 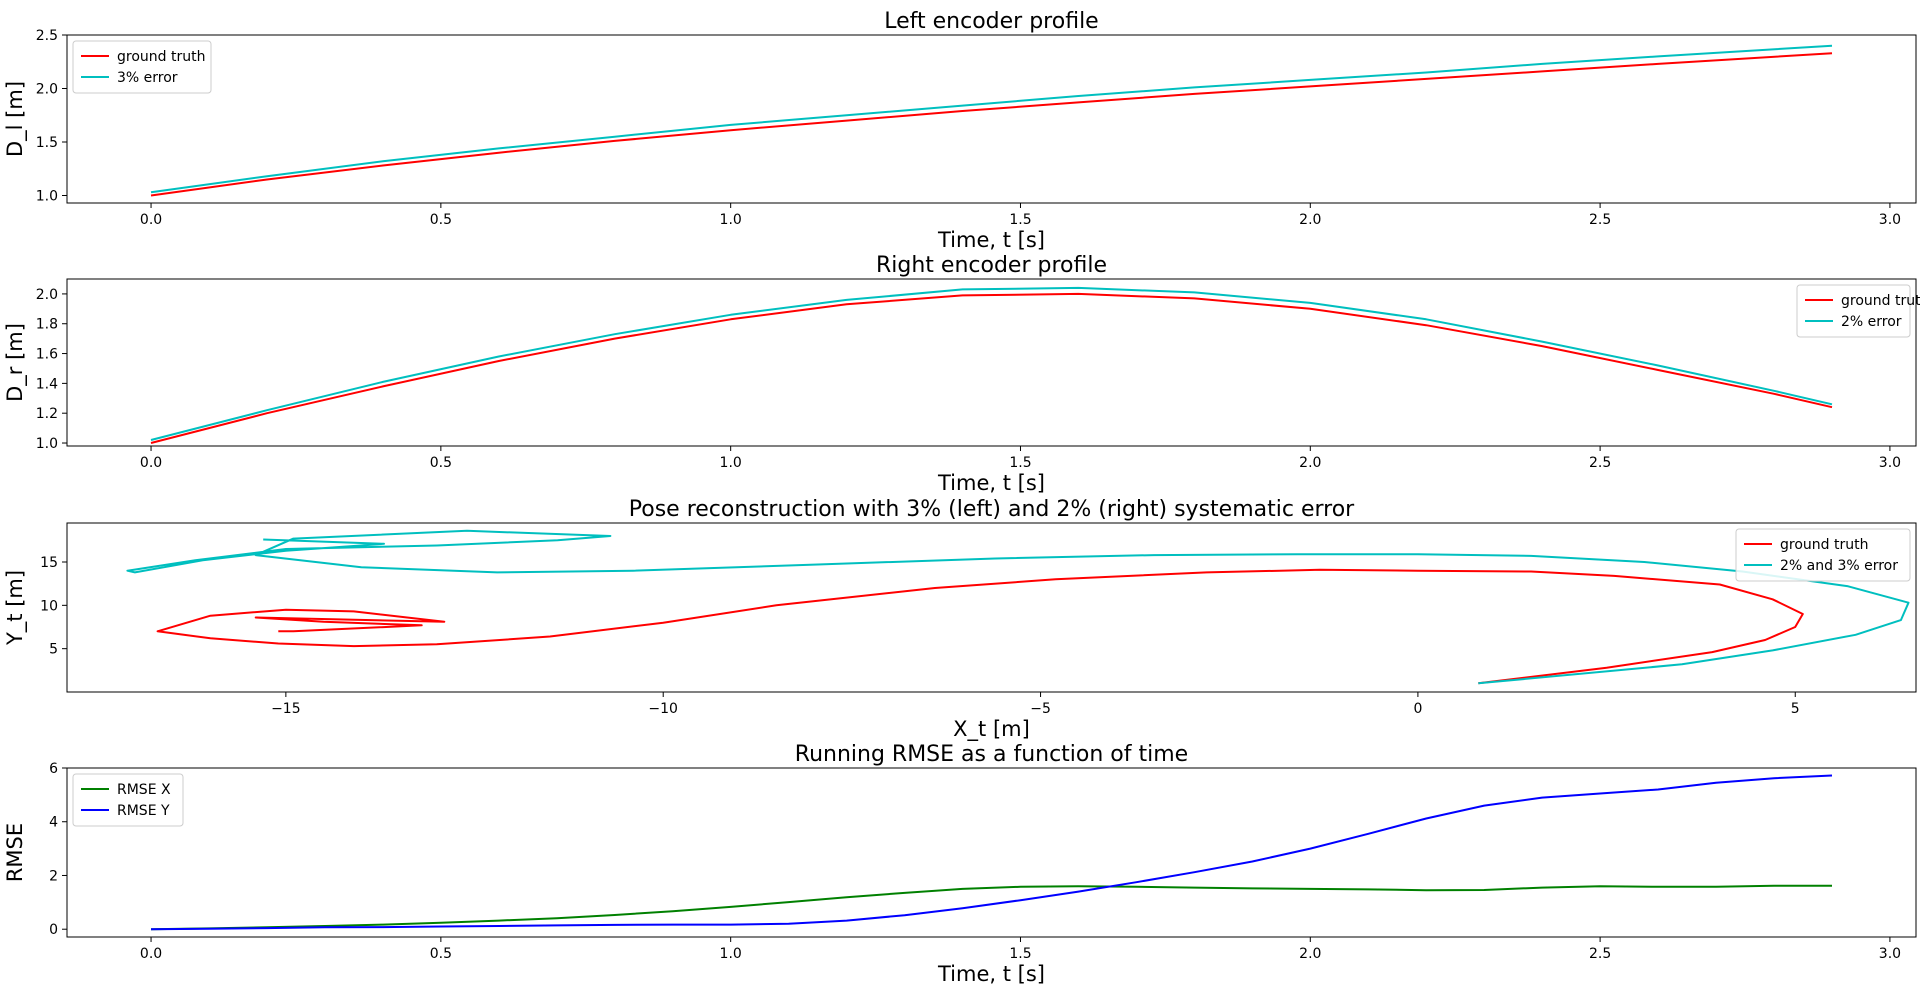 I want to click on y-tick-label: 10, so click(x=49, y=606).